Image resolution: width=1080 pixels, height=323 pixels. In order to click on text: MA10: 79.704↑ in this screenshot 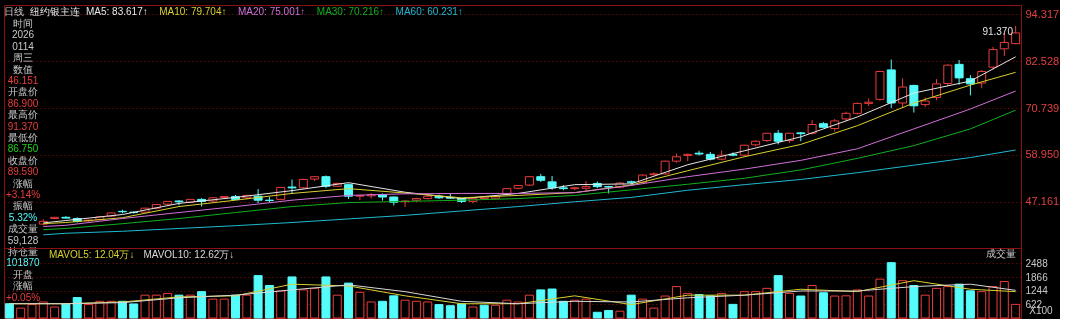, I will do `click(193, 11)`.